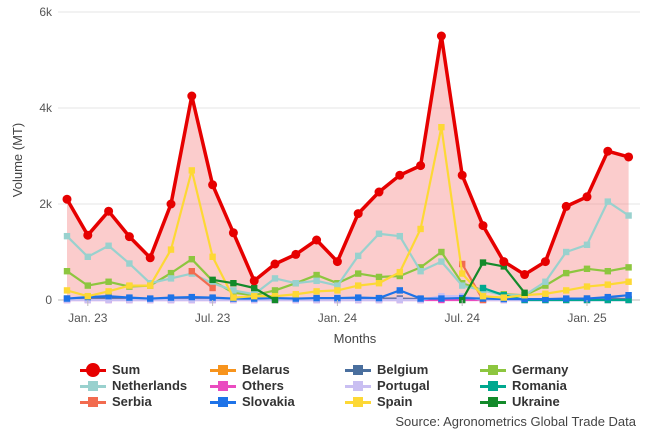  What do you see at coordinates (387, 385) in the screenshot?
I see `legend-item-portugal: Portugal` at bounding box center [387, 385].